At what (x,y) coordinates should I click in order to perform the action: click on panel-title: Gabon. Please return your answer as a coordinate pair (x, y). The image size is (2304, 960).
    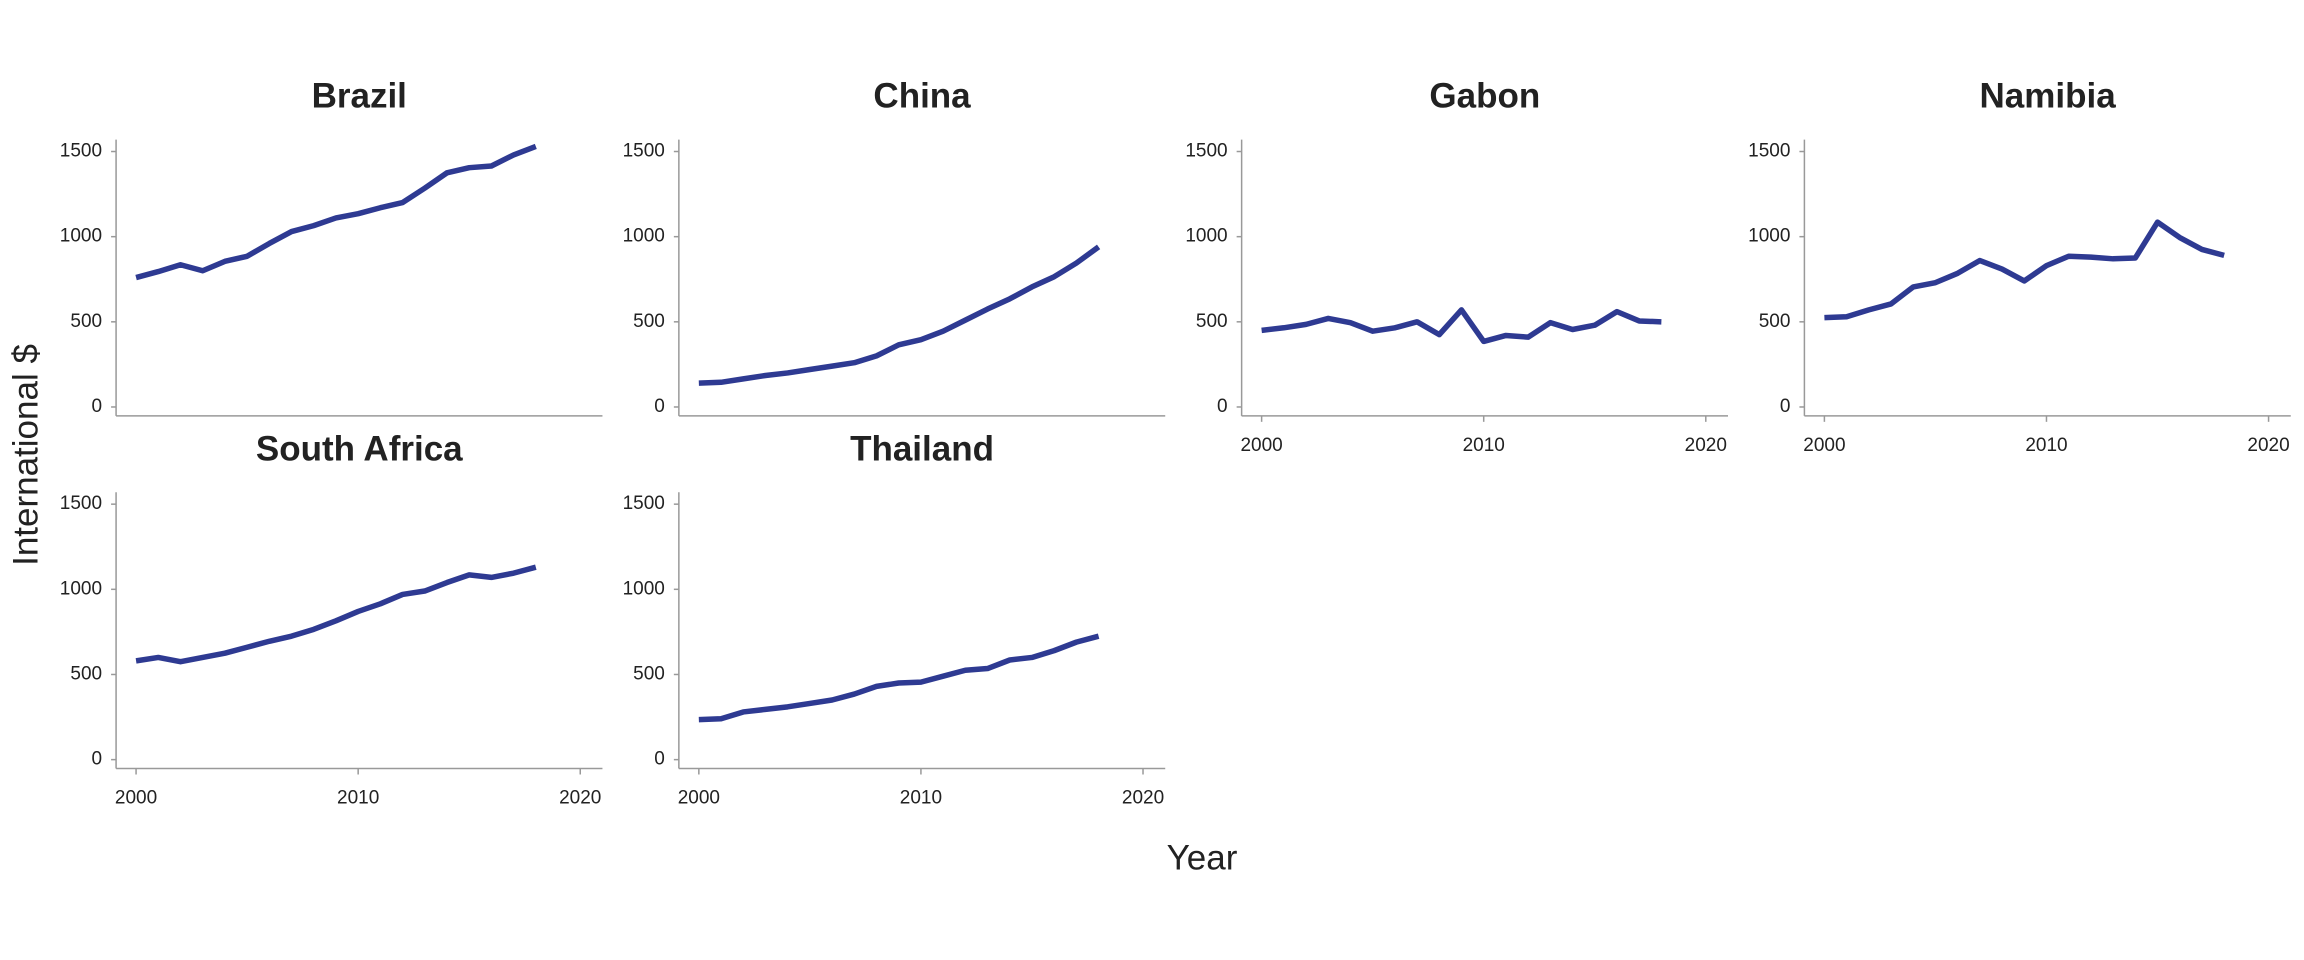
    Looking at the image, I should click on (1484, 96).